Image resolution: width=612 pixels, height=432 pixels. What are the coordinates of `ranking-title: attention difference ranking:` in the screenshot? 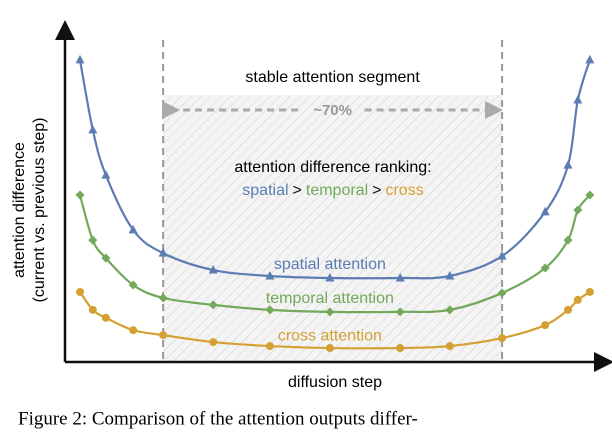 It's located at (332, 167).